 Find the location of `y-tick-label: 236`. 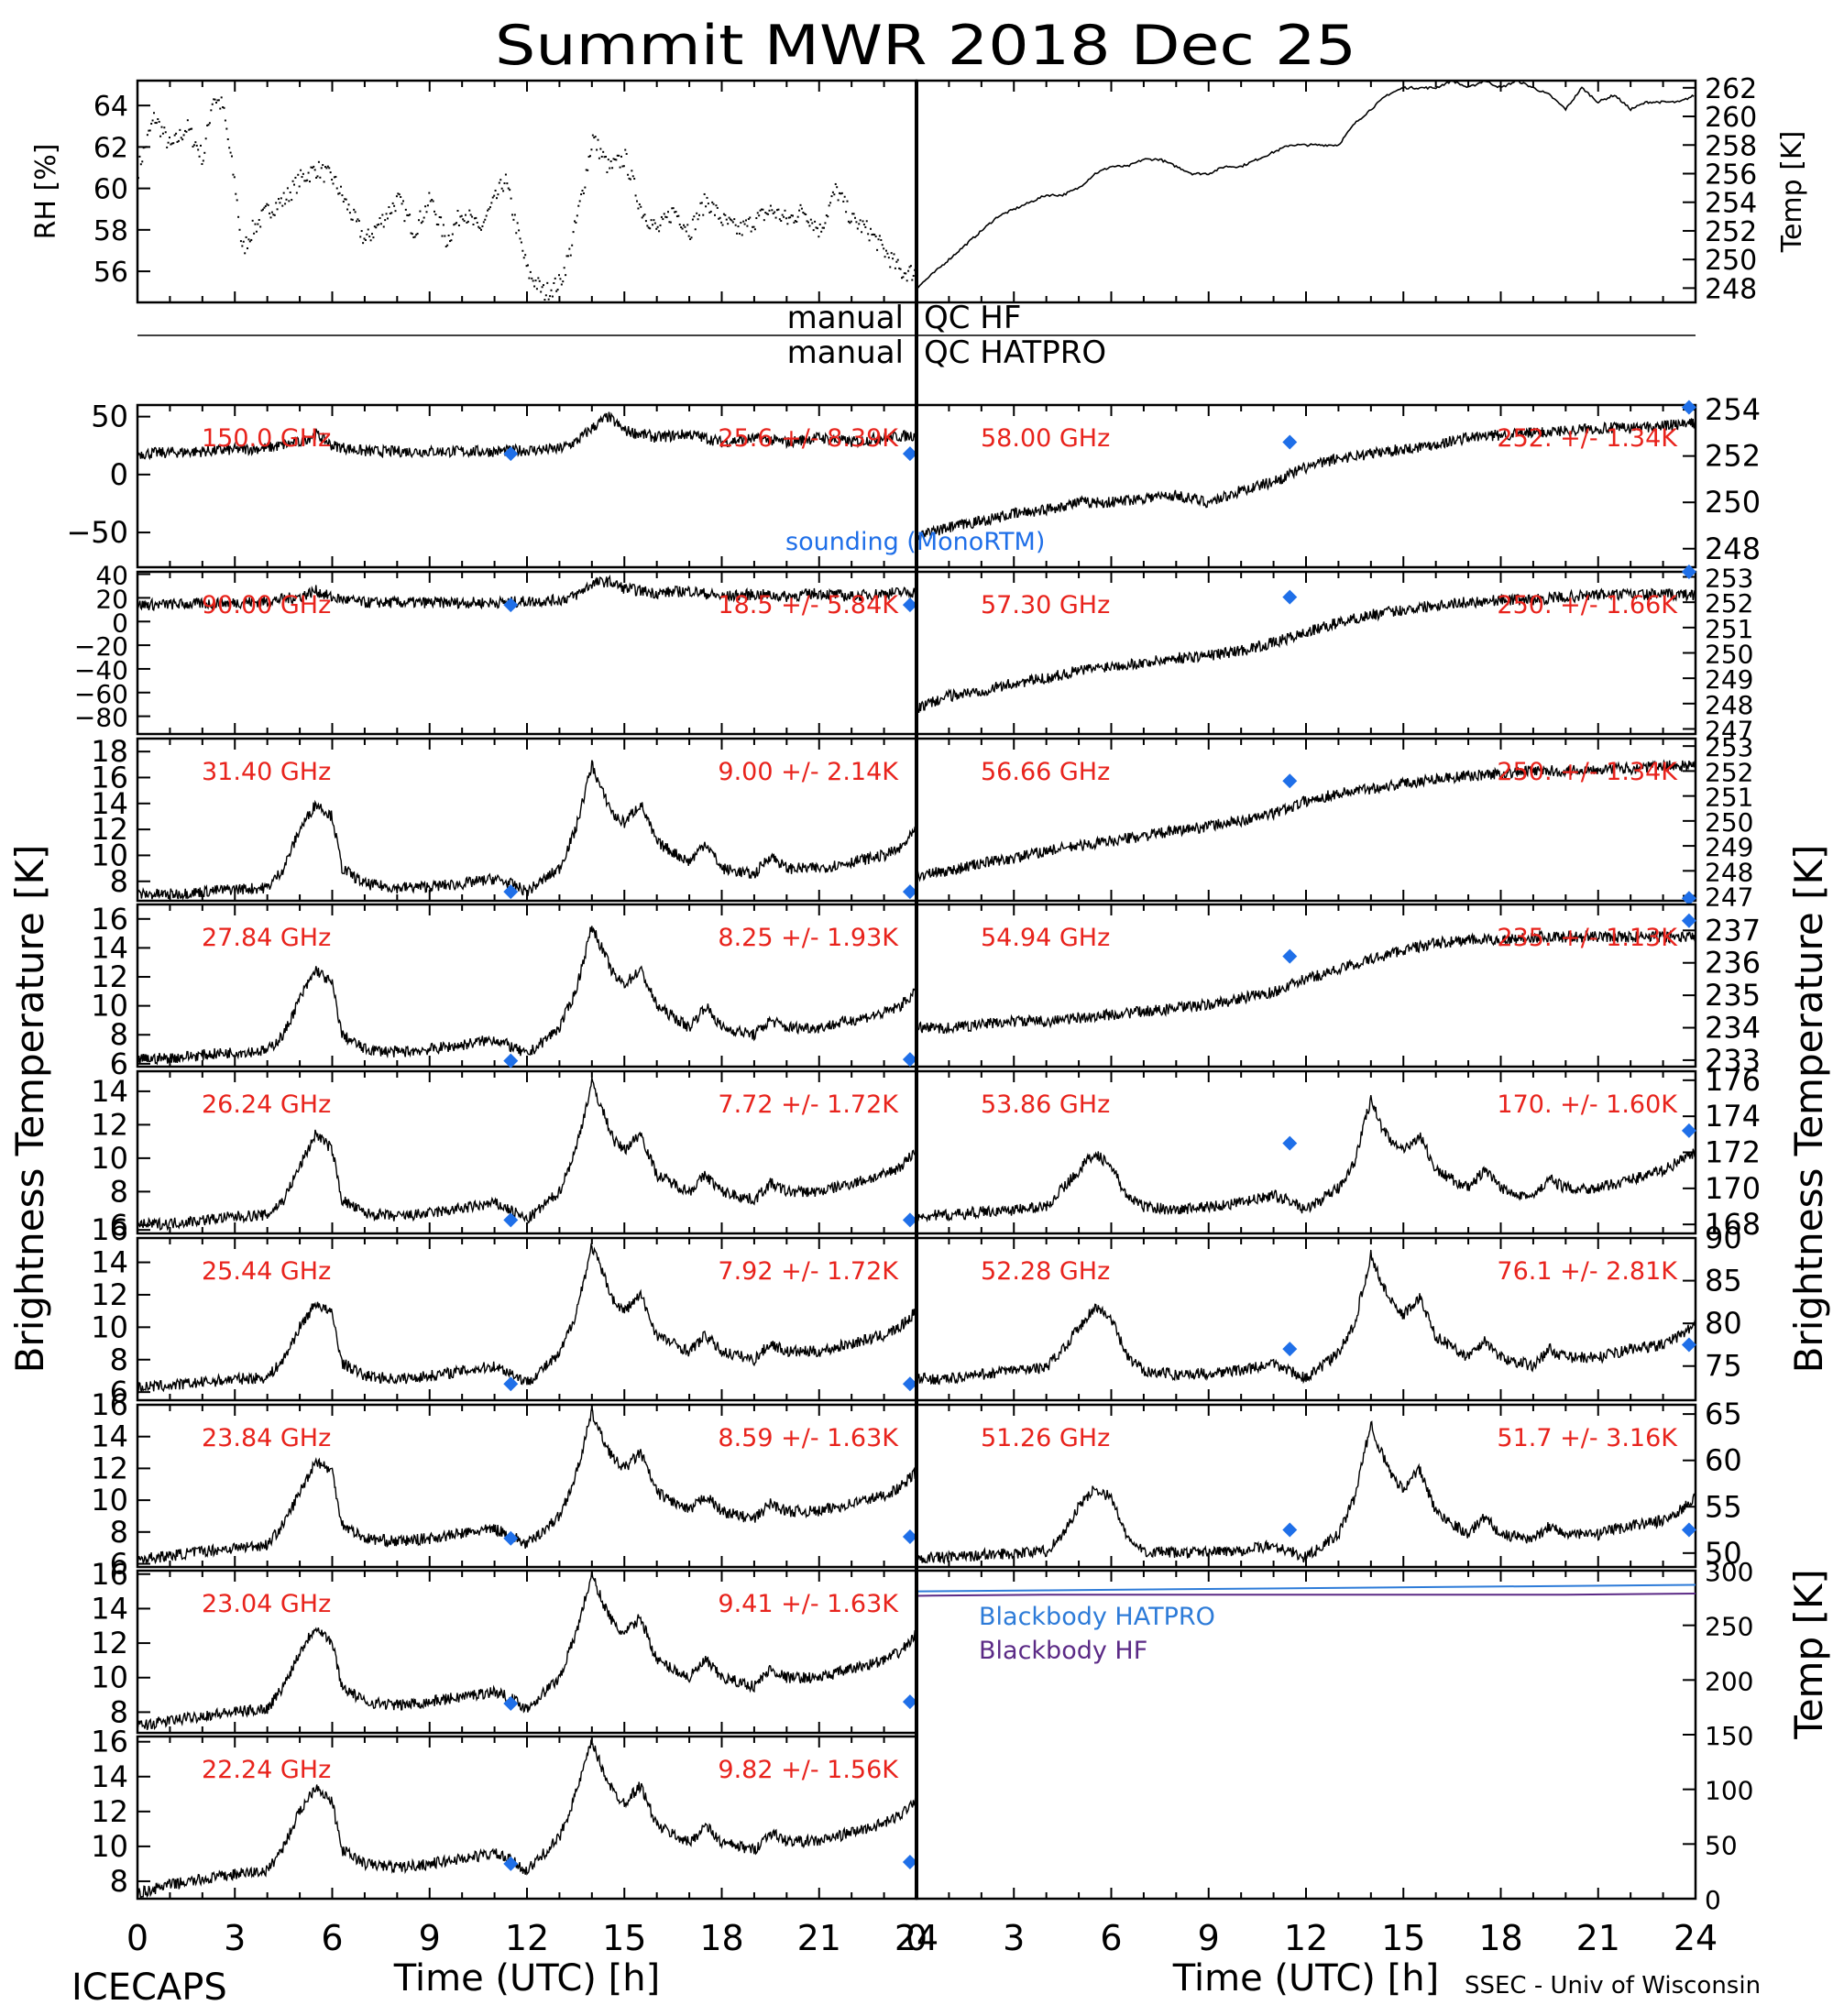

y-tick-label: 236 is located at coordinates (1733, 963).